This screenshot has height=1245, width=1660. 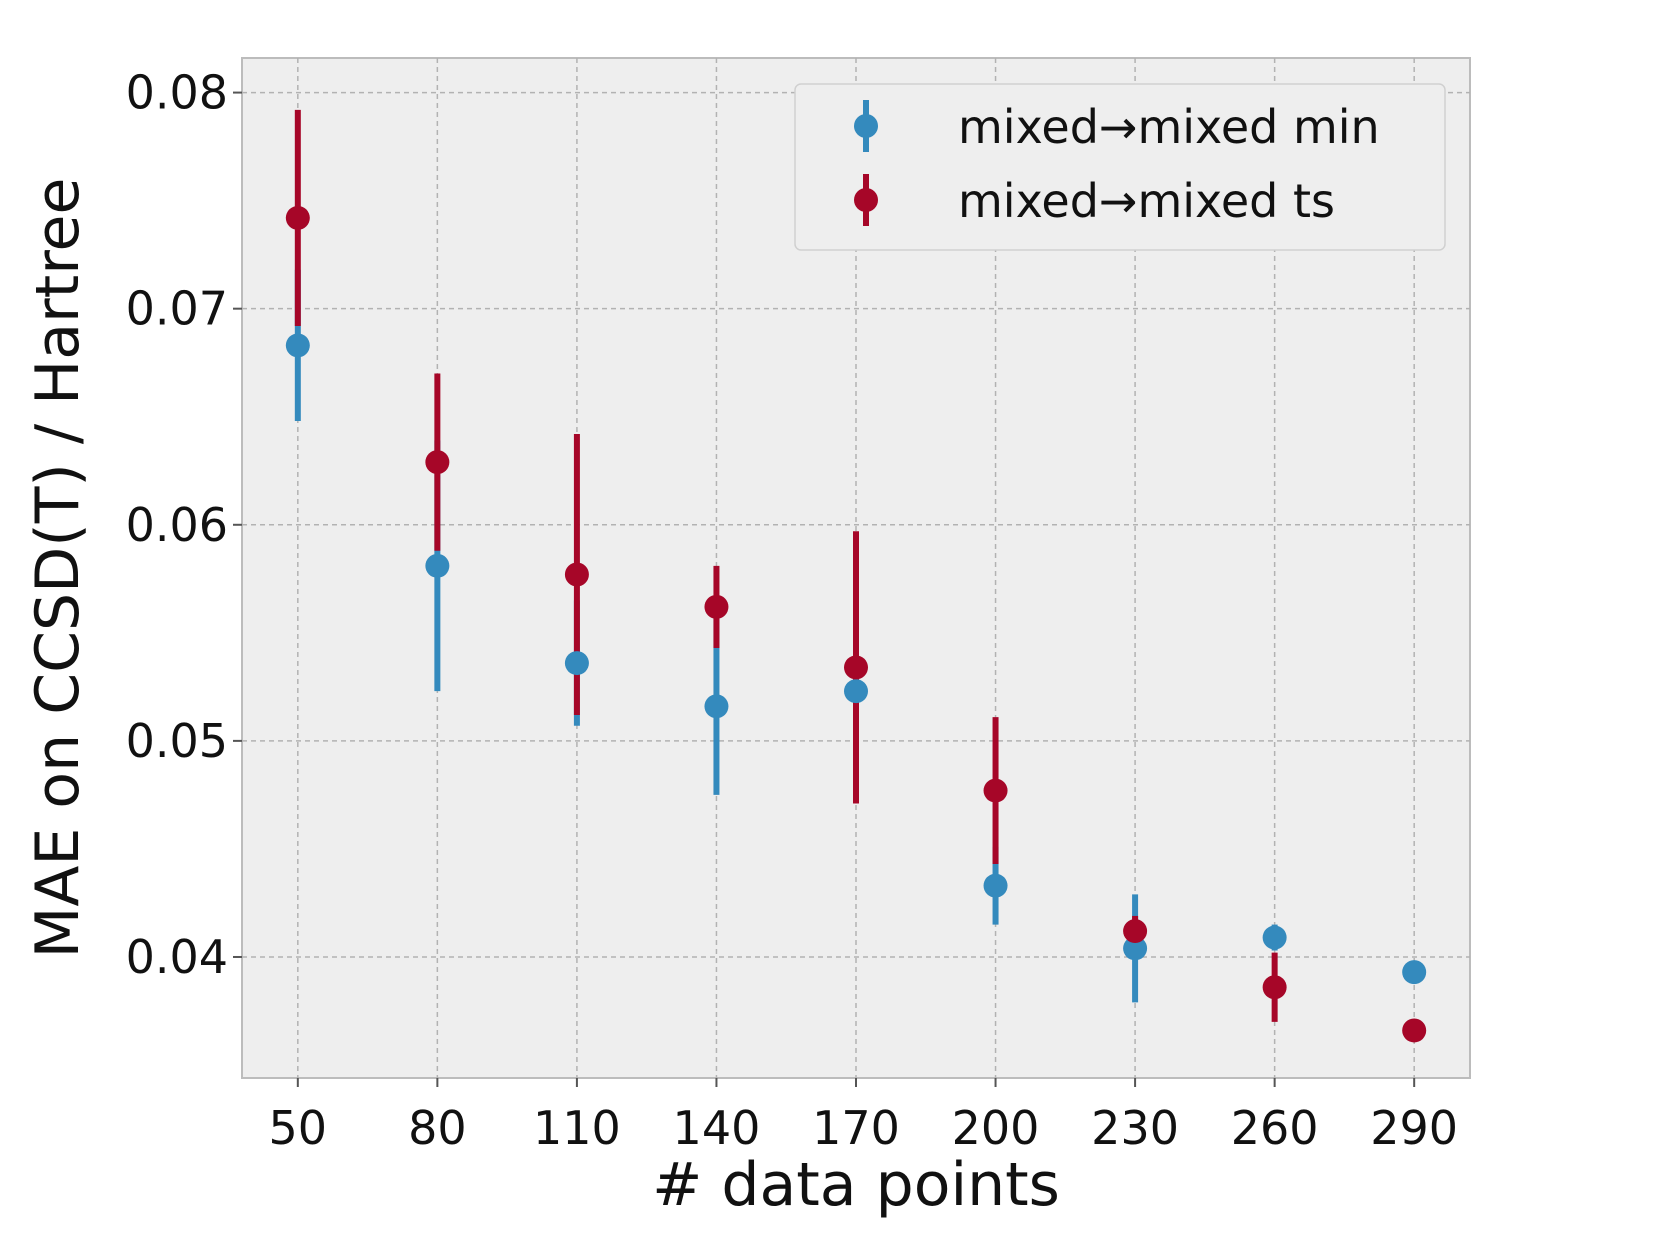 I want to click on x-tick-label: 110, so click(x=577, y=1128).